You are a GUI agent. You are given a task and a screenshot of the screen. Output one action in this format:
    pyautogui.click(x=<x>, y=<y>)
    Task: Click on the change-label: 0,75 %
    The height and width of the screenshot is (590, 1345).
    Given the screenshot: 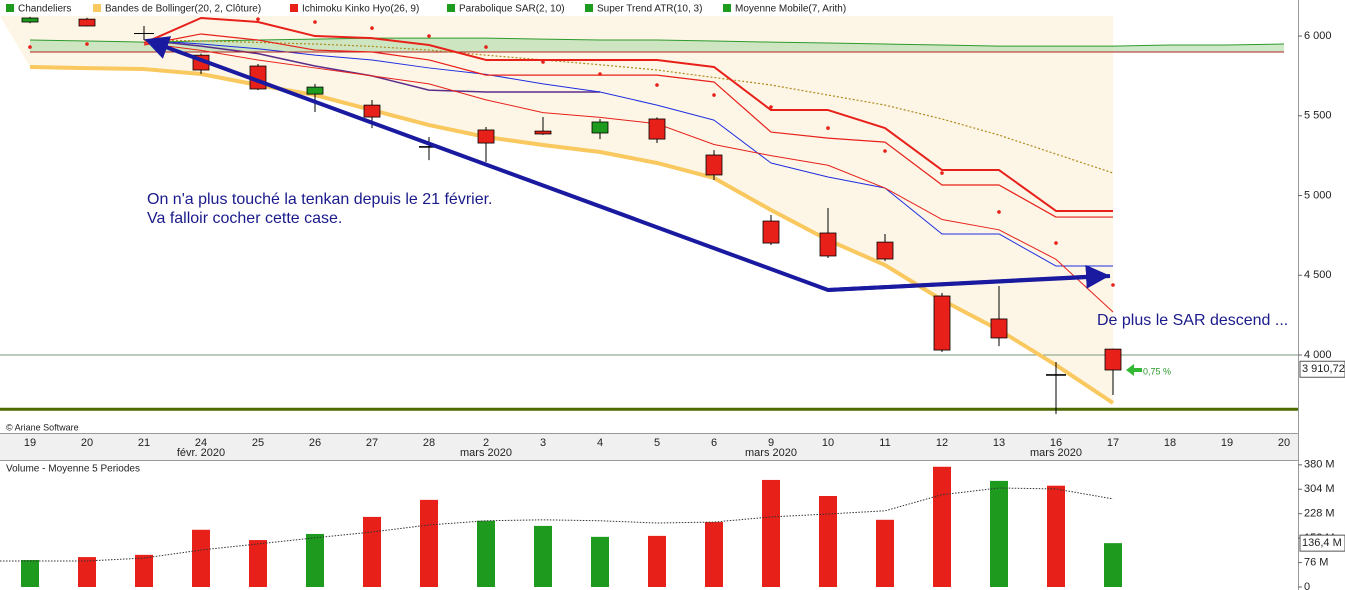 What is the action you would take?
    pyautogui.click(x=1157, y=371)
    